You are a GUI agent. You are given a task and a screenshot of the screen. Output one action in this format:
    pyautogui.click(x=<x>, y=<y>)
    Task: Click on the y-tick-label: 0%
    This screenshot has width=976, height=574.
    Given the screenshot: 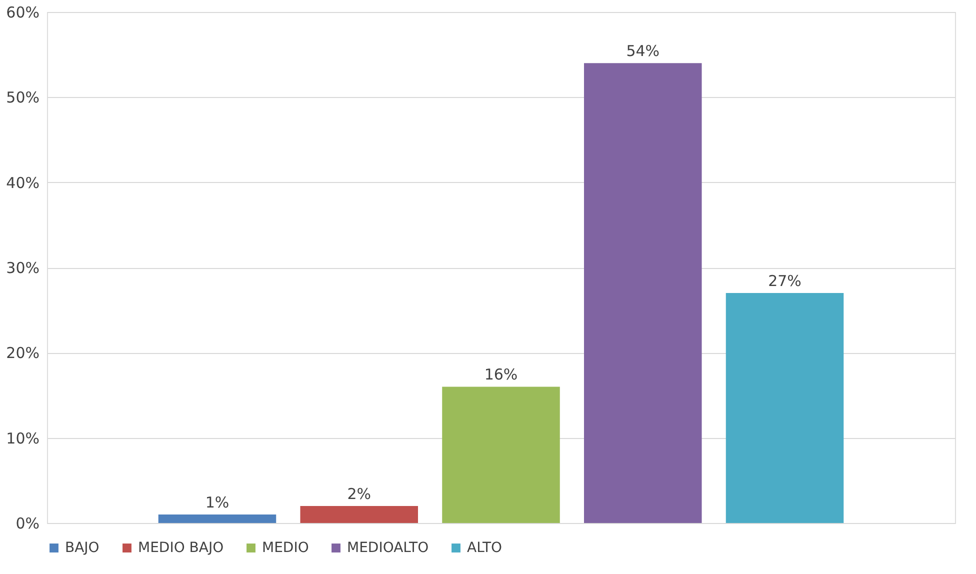 What is the action you would take?
    pyautogui.click(x=28, y=523)
    